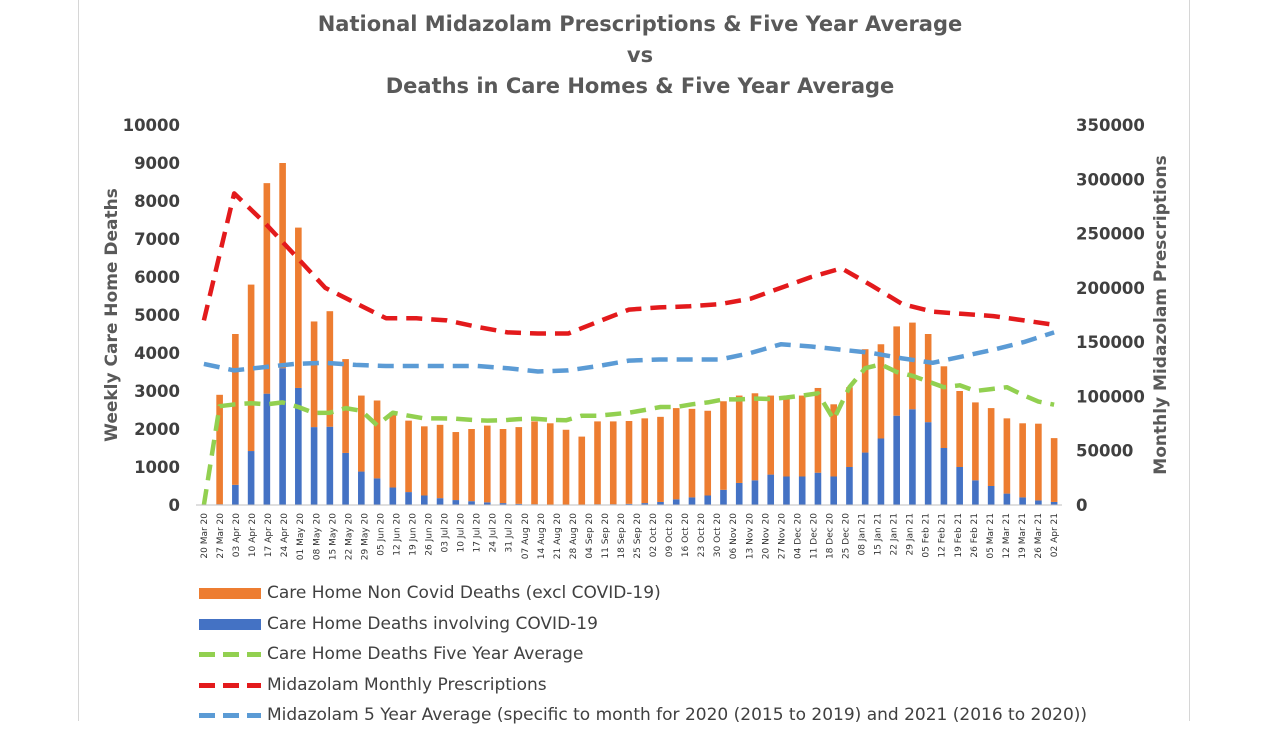  What do you see at coordinates (157, 277) in the screenshot?
I see `y-left-tick-label: 6000` at bounding box center [157, 277].